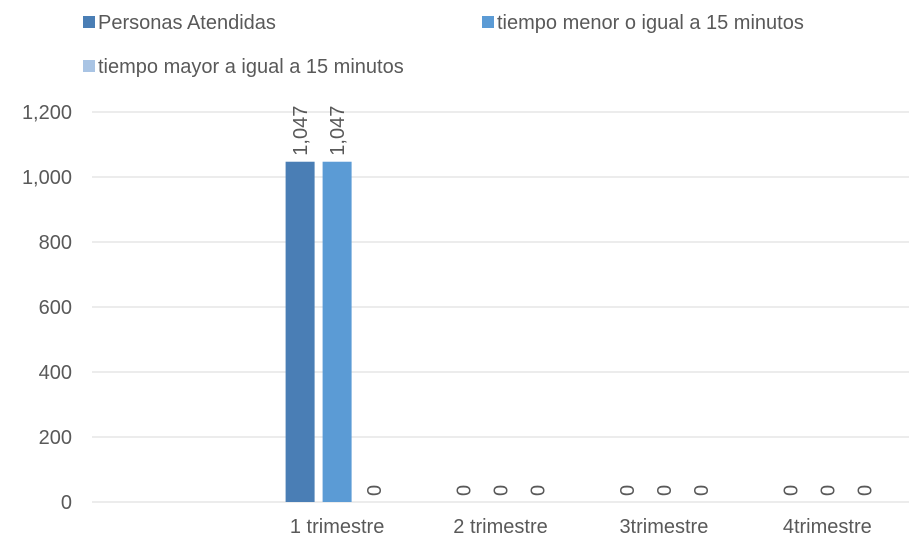 The image size is (919, 541). I want to click on legend-label-3: tiempo mayor a igual a 15 minutos, so click(251, 67).